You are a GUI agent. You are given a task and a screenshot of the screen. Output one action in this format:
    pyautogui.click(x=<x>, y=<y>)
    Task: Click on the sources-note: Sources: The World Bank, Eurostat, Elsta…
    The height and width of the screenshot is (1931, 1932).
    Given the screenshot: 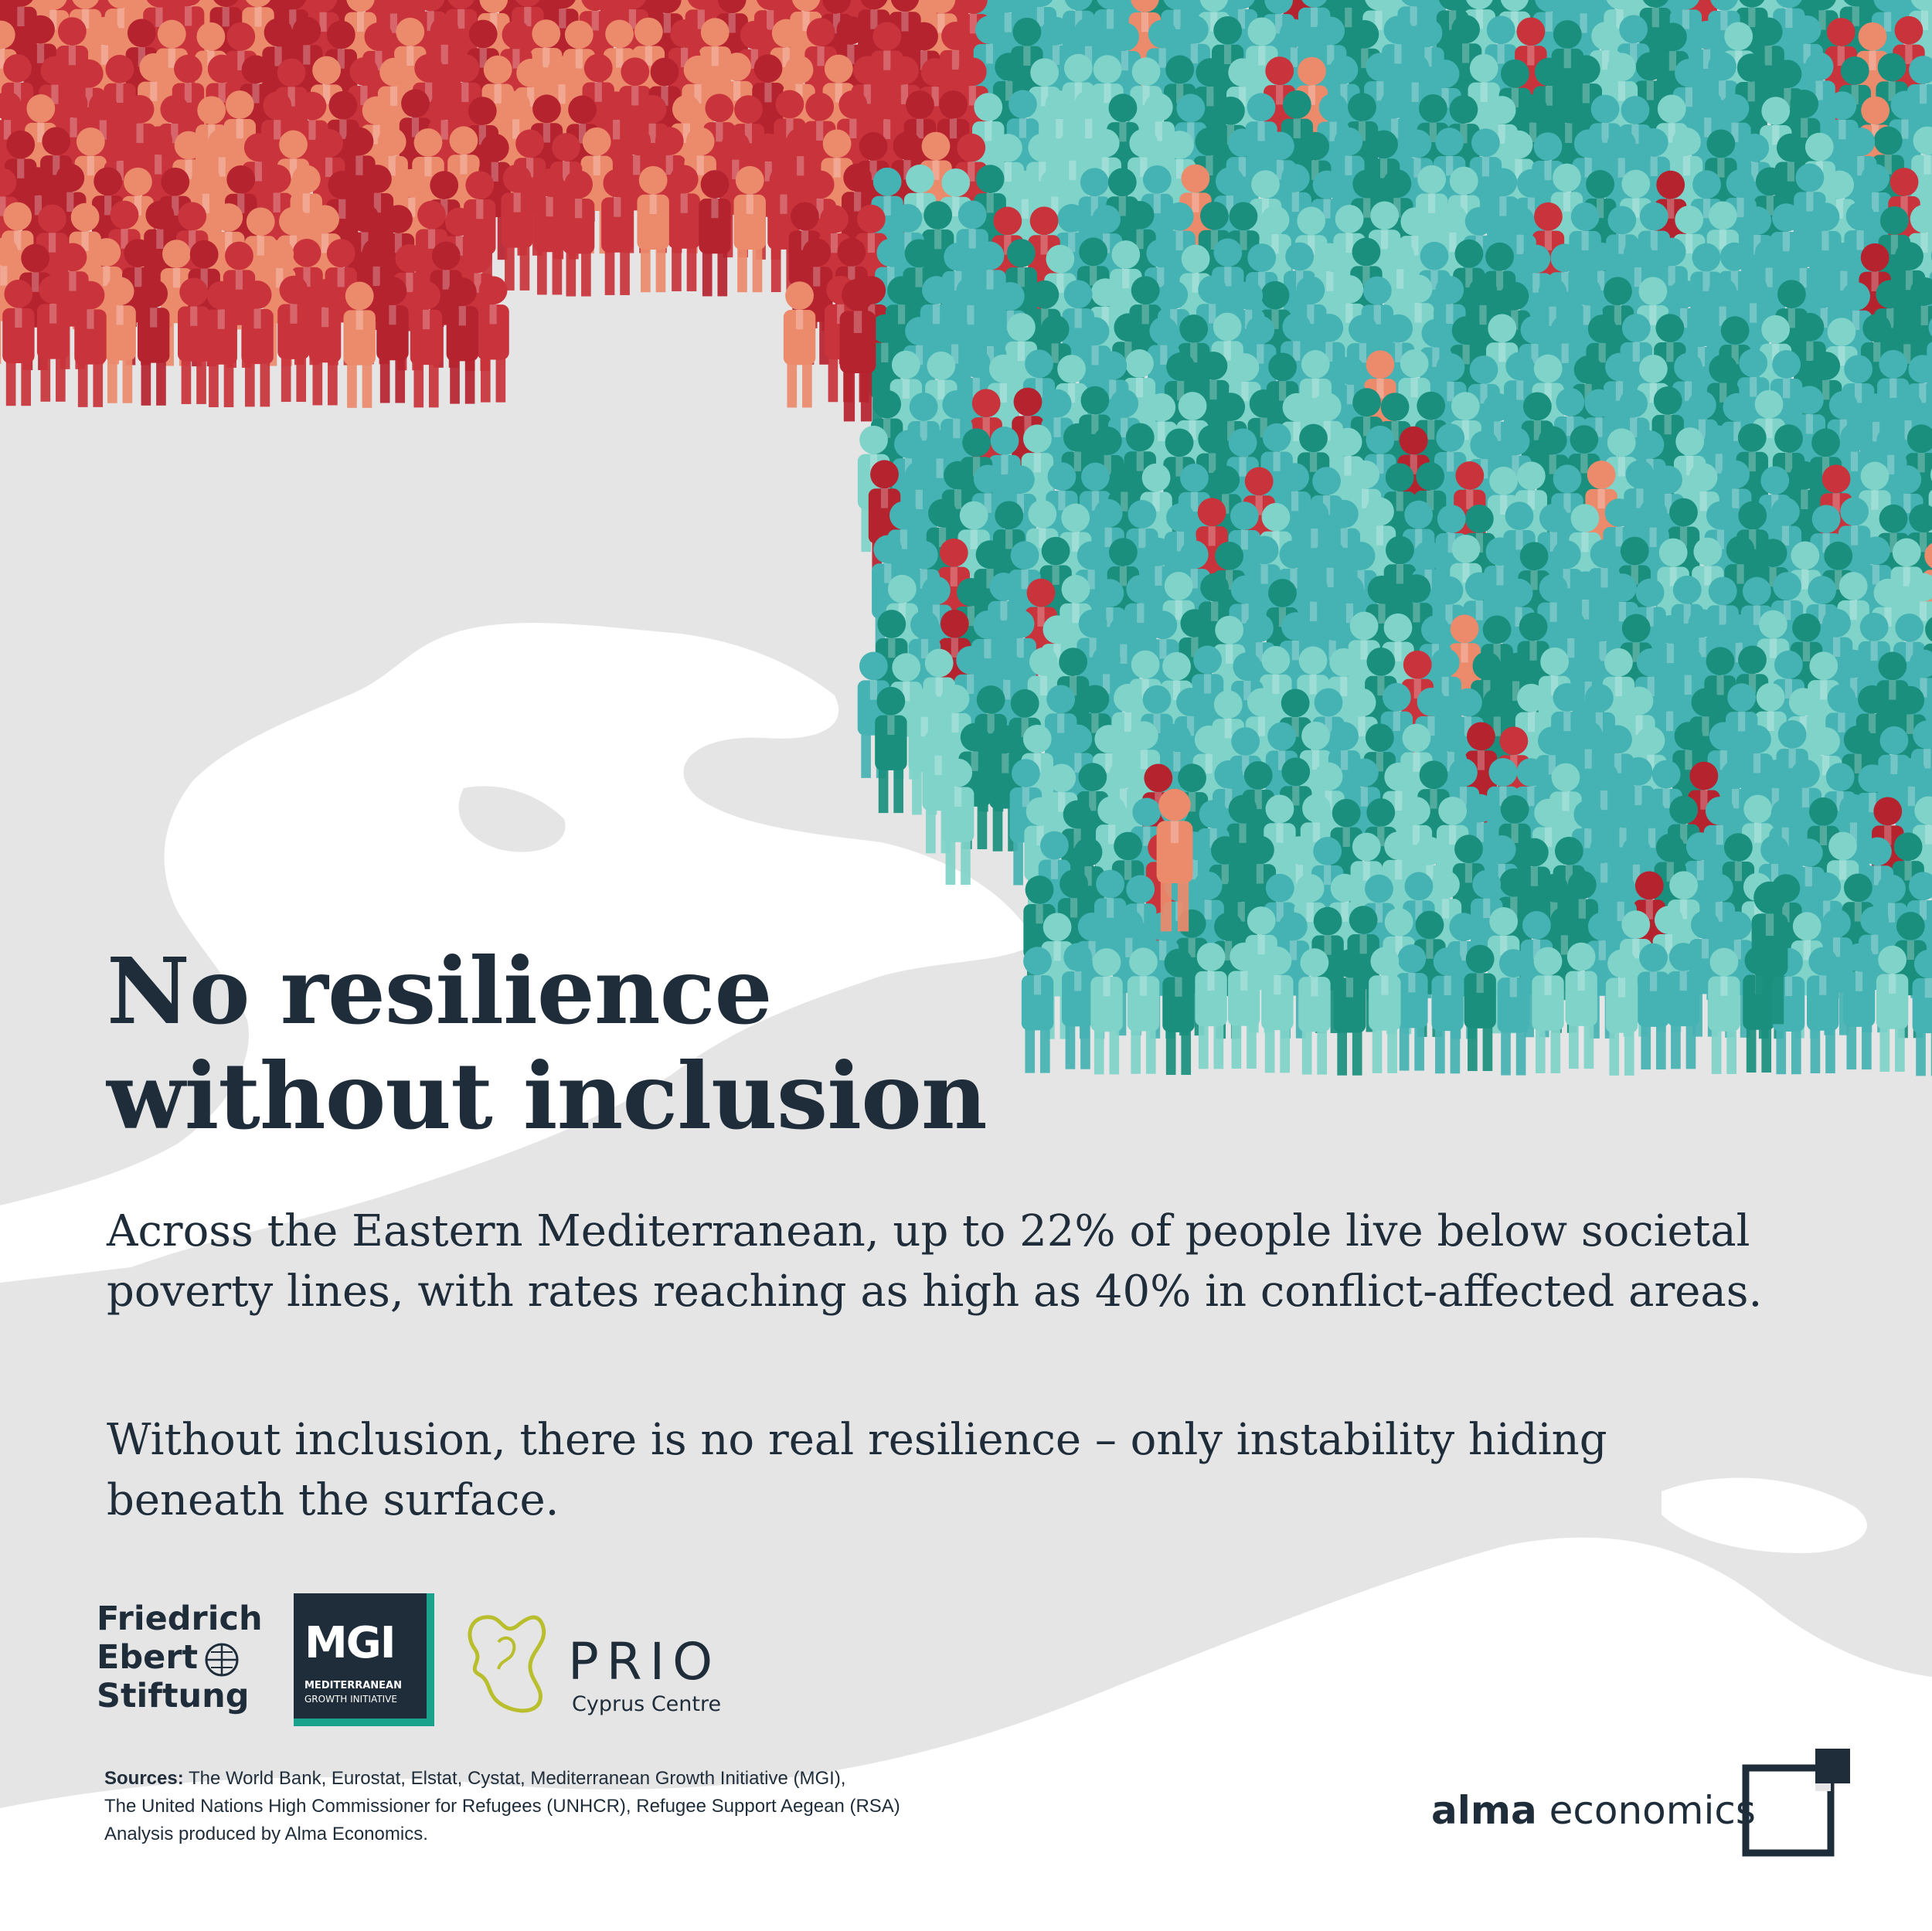 What is the action you would take?
    pyautogui.click(x=502, y=1806)
    